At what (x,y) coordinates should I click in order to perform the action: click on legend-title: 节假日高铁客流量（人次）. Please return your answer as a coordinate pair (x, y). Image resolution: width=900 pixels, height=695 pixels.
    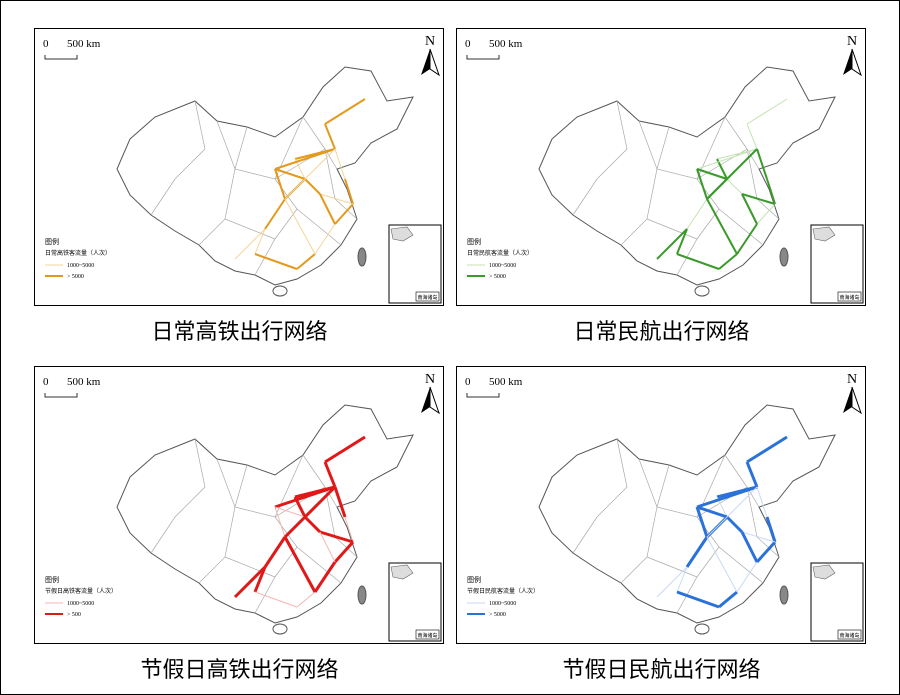
    Looking at the image, I should click on (81, 591).